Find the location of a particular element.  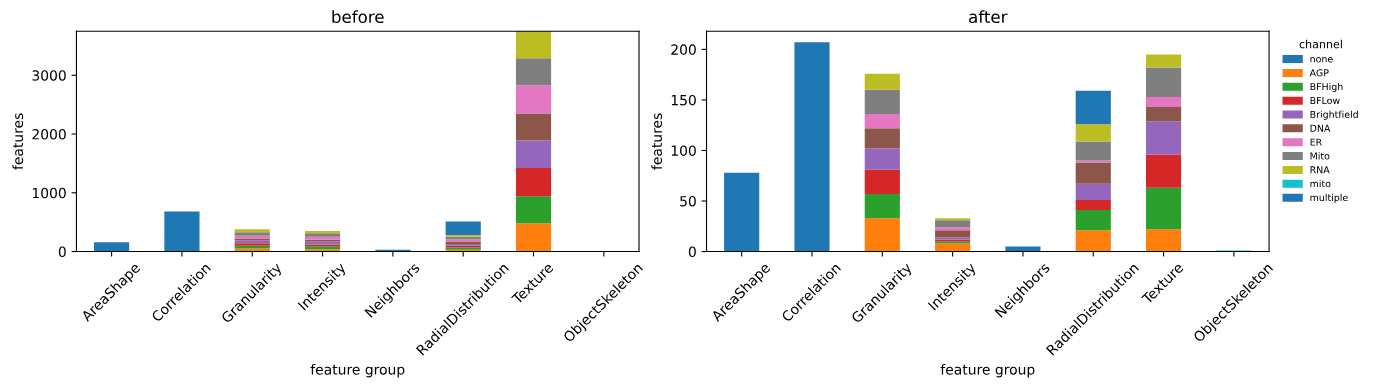

legend-label: multiple is located at coordinates (1329, 198).